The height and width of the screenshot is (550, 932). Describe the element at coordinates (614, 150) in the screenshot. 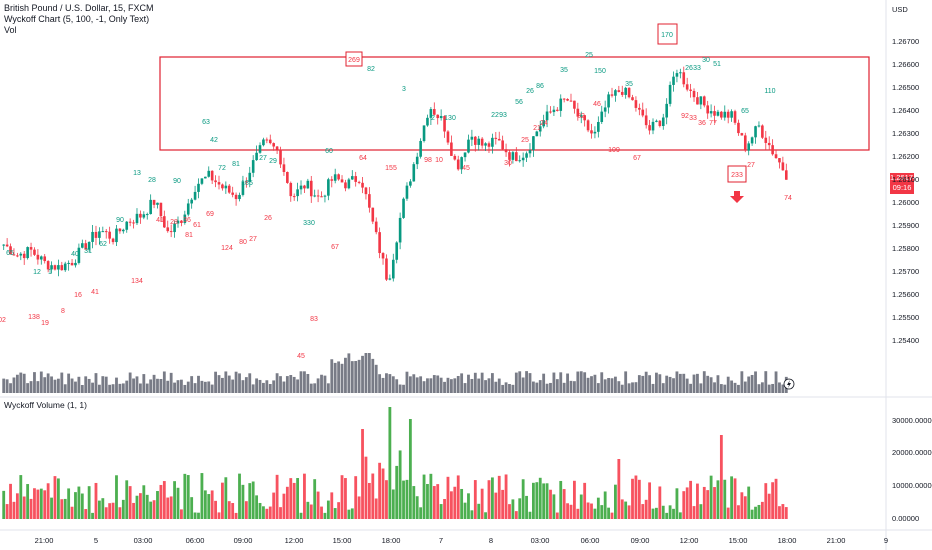

I see `wyckoff-label-down: 109` at that location.